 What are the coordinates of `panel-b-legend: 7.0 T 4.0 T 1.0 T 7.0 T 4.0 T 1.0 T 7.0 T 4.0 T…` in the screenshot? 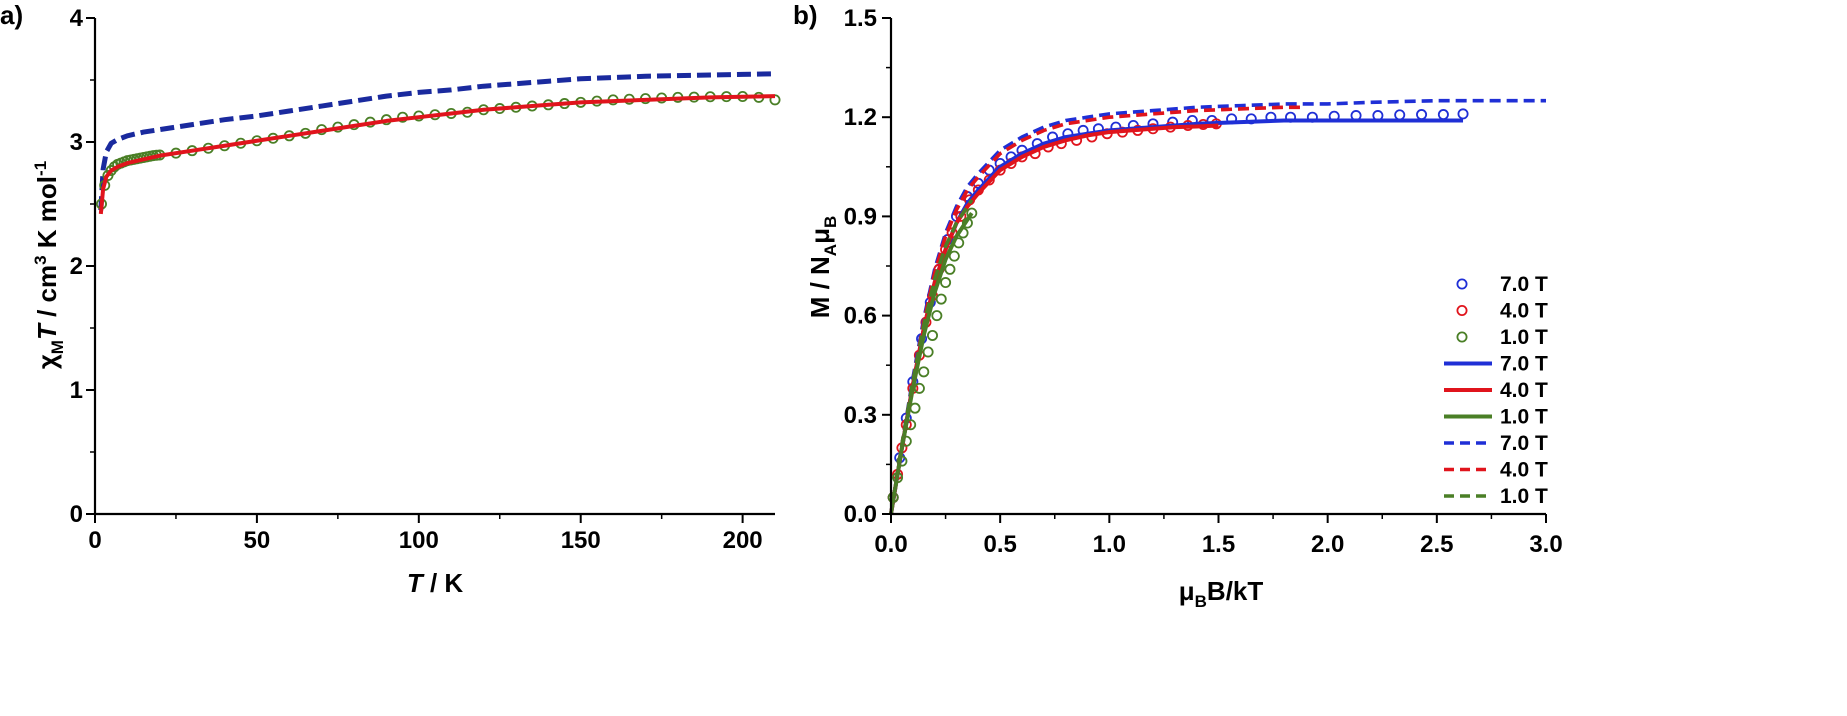 It's located at (1496, 390).